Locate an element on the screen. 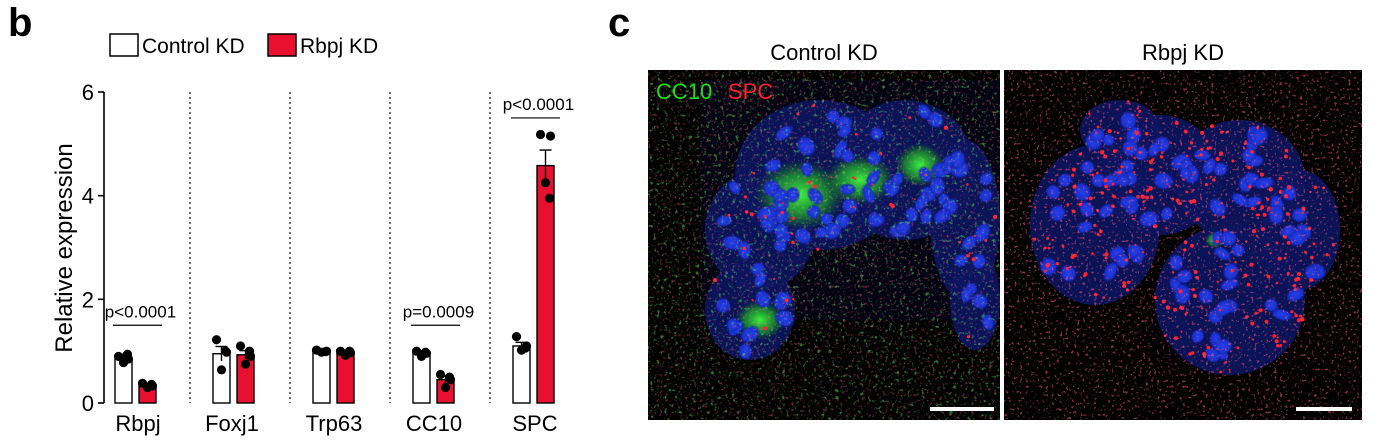 This screenshot has height=447, width=1373. y-tick-label: 0 is located at coordinates (88, 403).